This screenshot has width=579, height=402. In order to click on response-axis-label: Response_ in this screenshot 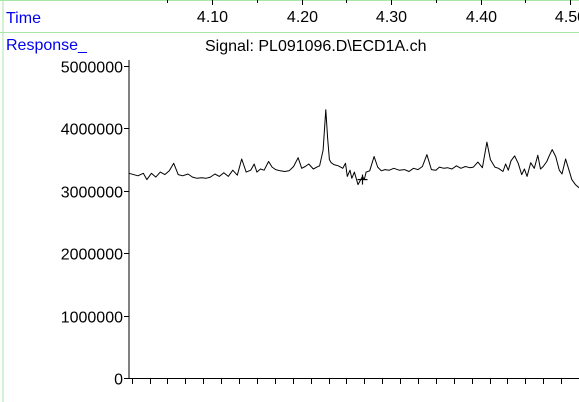, I will do `click(47, 45)`.